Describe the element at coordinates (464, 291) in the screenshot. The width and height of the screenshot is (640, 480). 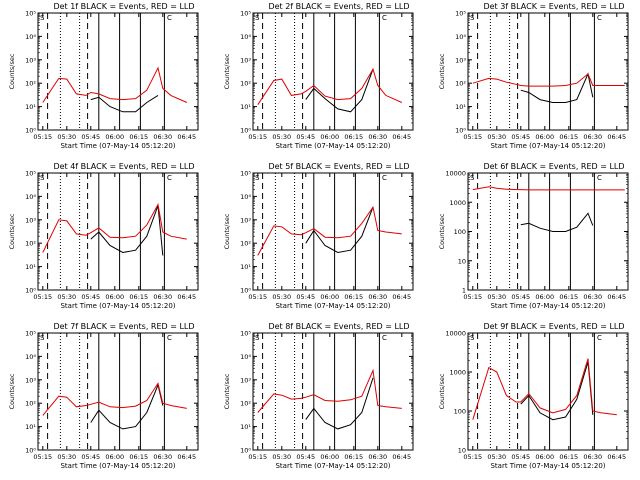
I see `y-tick-label: 1` at that location.